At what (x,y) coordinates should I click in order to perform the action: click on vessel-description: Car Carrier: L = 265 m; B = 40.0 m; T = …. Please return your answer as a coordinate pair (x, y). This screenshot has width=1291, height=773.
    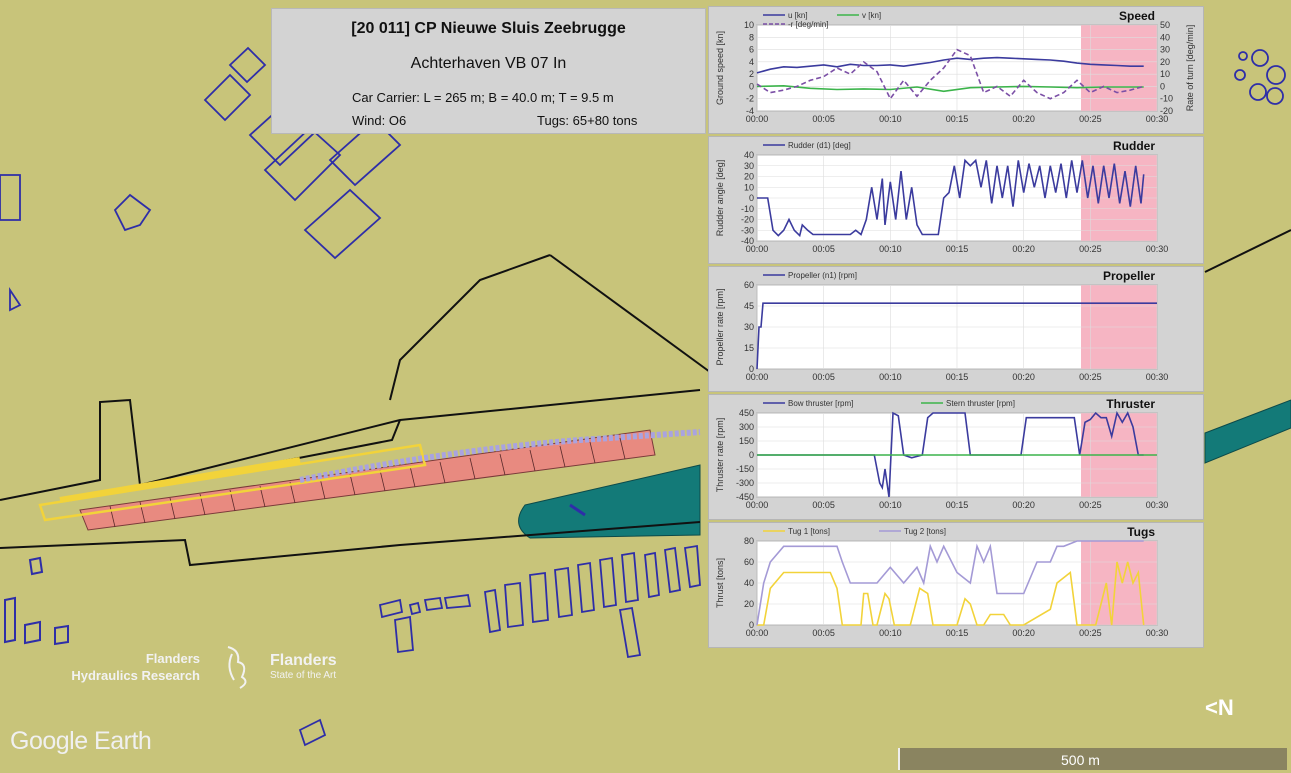
    Looking at the image, I should click on (483, 97).